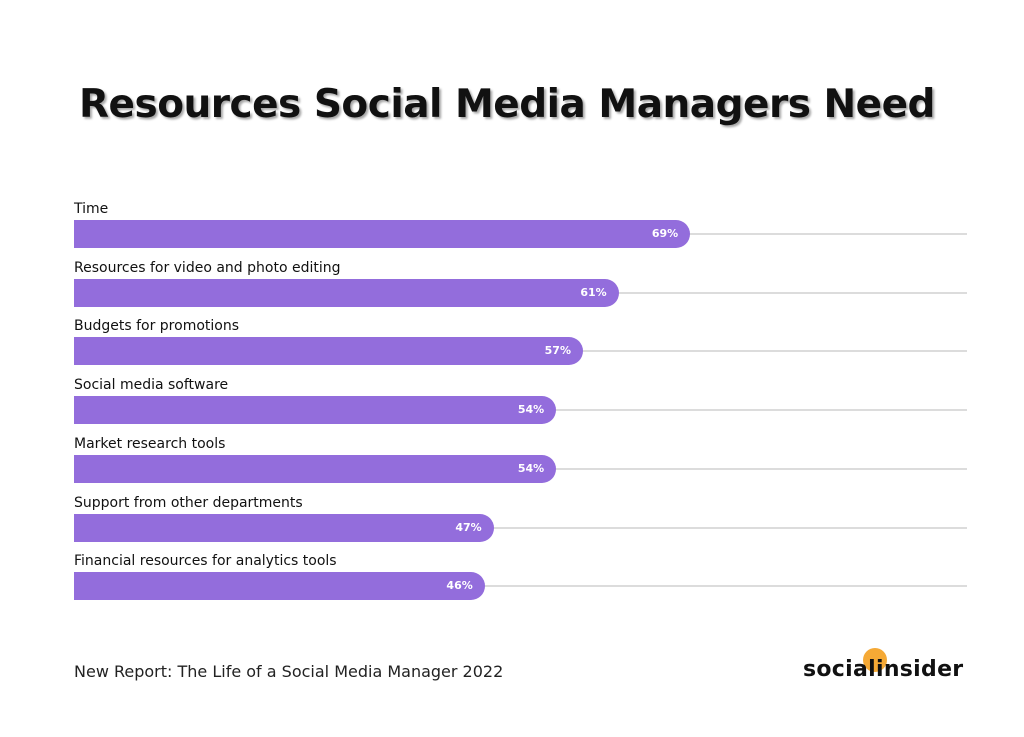  I want to click on bar: 46%, so click(279, 586).